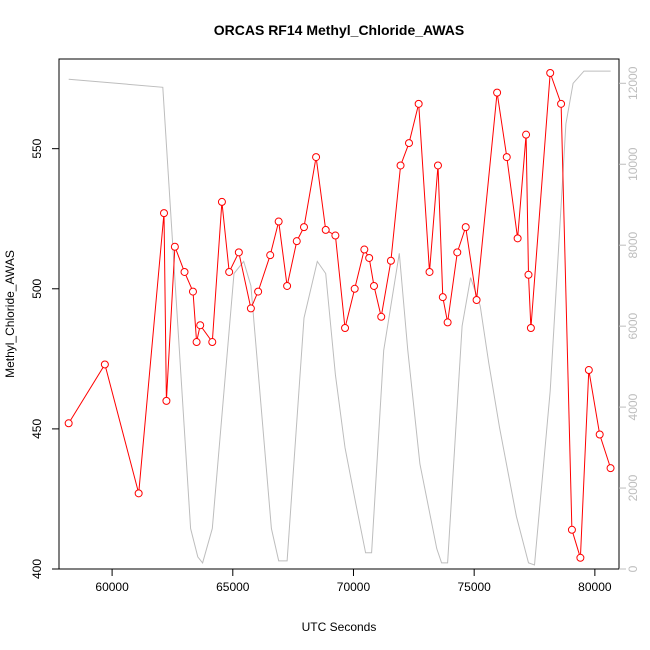 The width and height of the screenshot is (650, 650). Describe the element at coordinates (595, 587) in the screenshot. I see `x-tick-label: 80000` at that location.